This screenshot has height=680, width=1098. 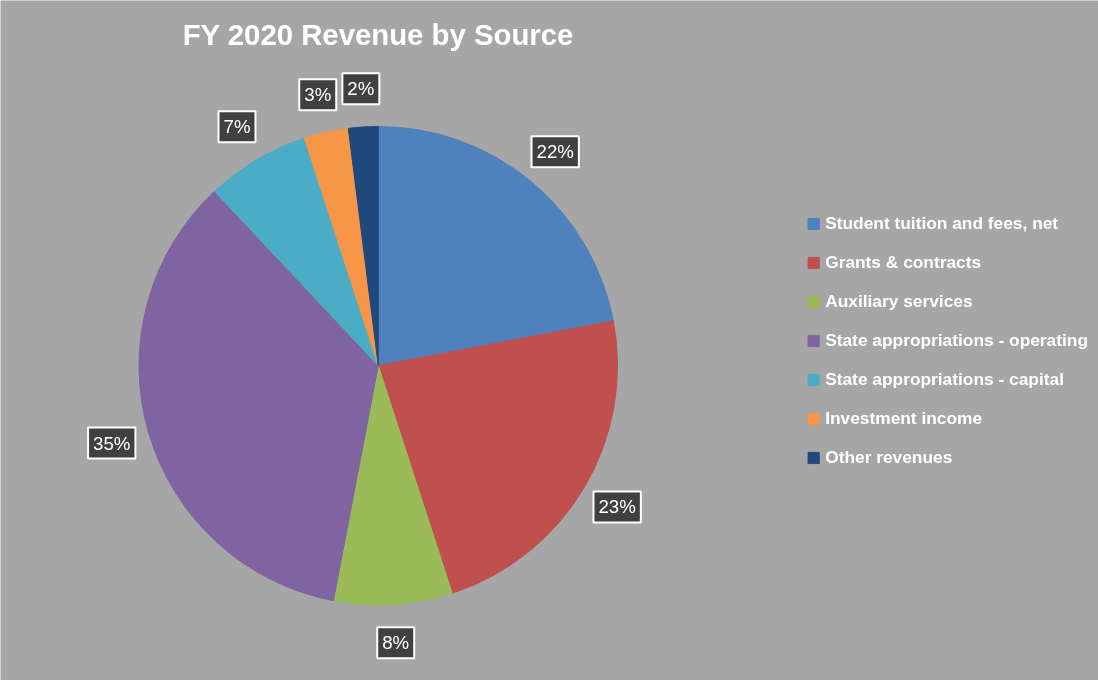 What do you see at coordinates (112, 443) in the screenshot?
I see `data-label: 35%` at bounding box center [112, 443].